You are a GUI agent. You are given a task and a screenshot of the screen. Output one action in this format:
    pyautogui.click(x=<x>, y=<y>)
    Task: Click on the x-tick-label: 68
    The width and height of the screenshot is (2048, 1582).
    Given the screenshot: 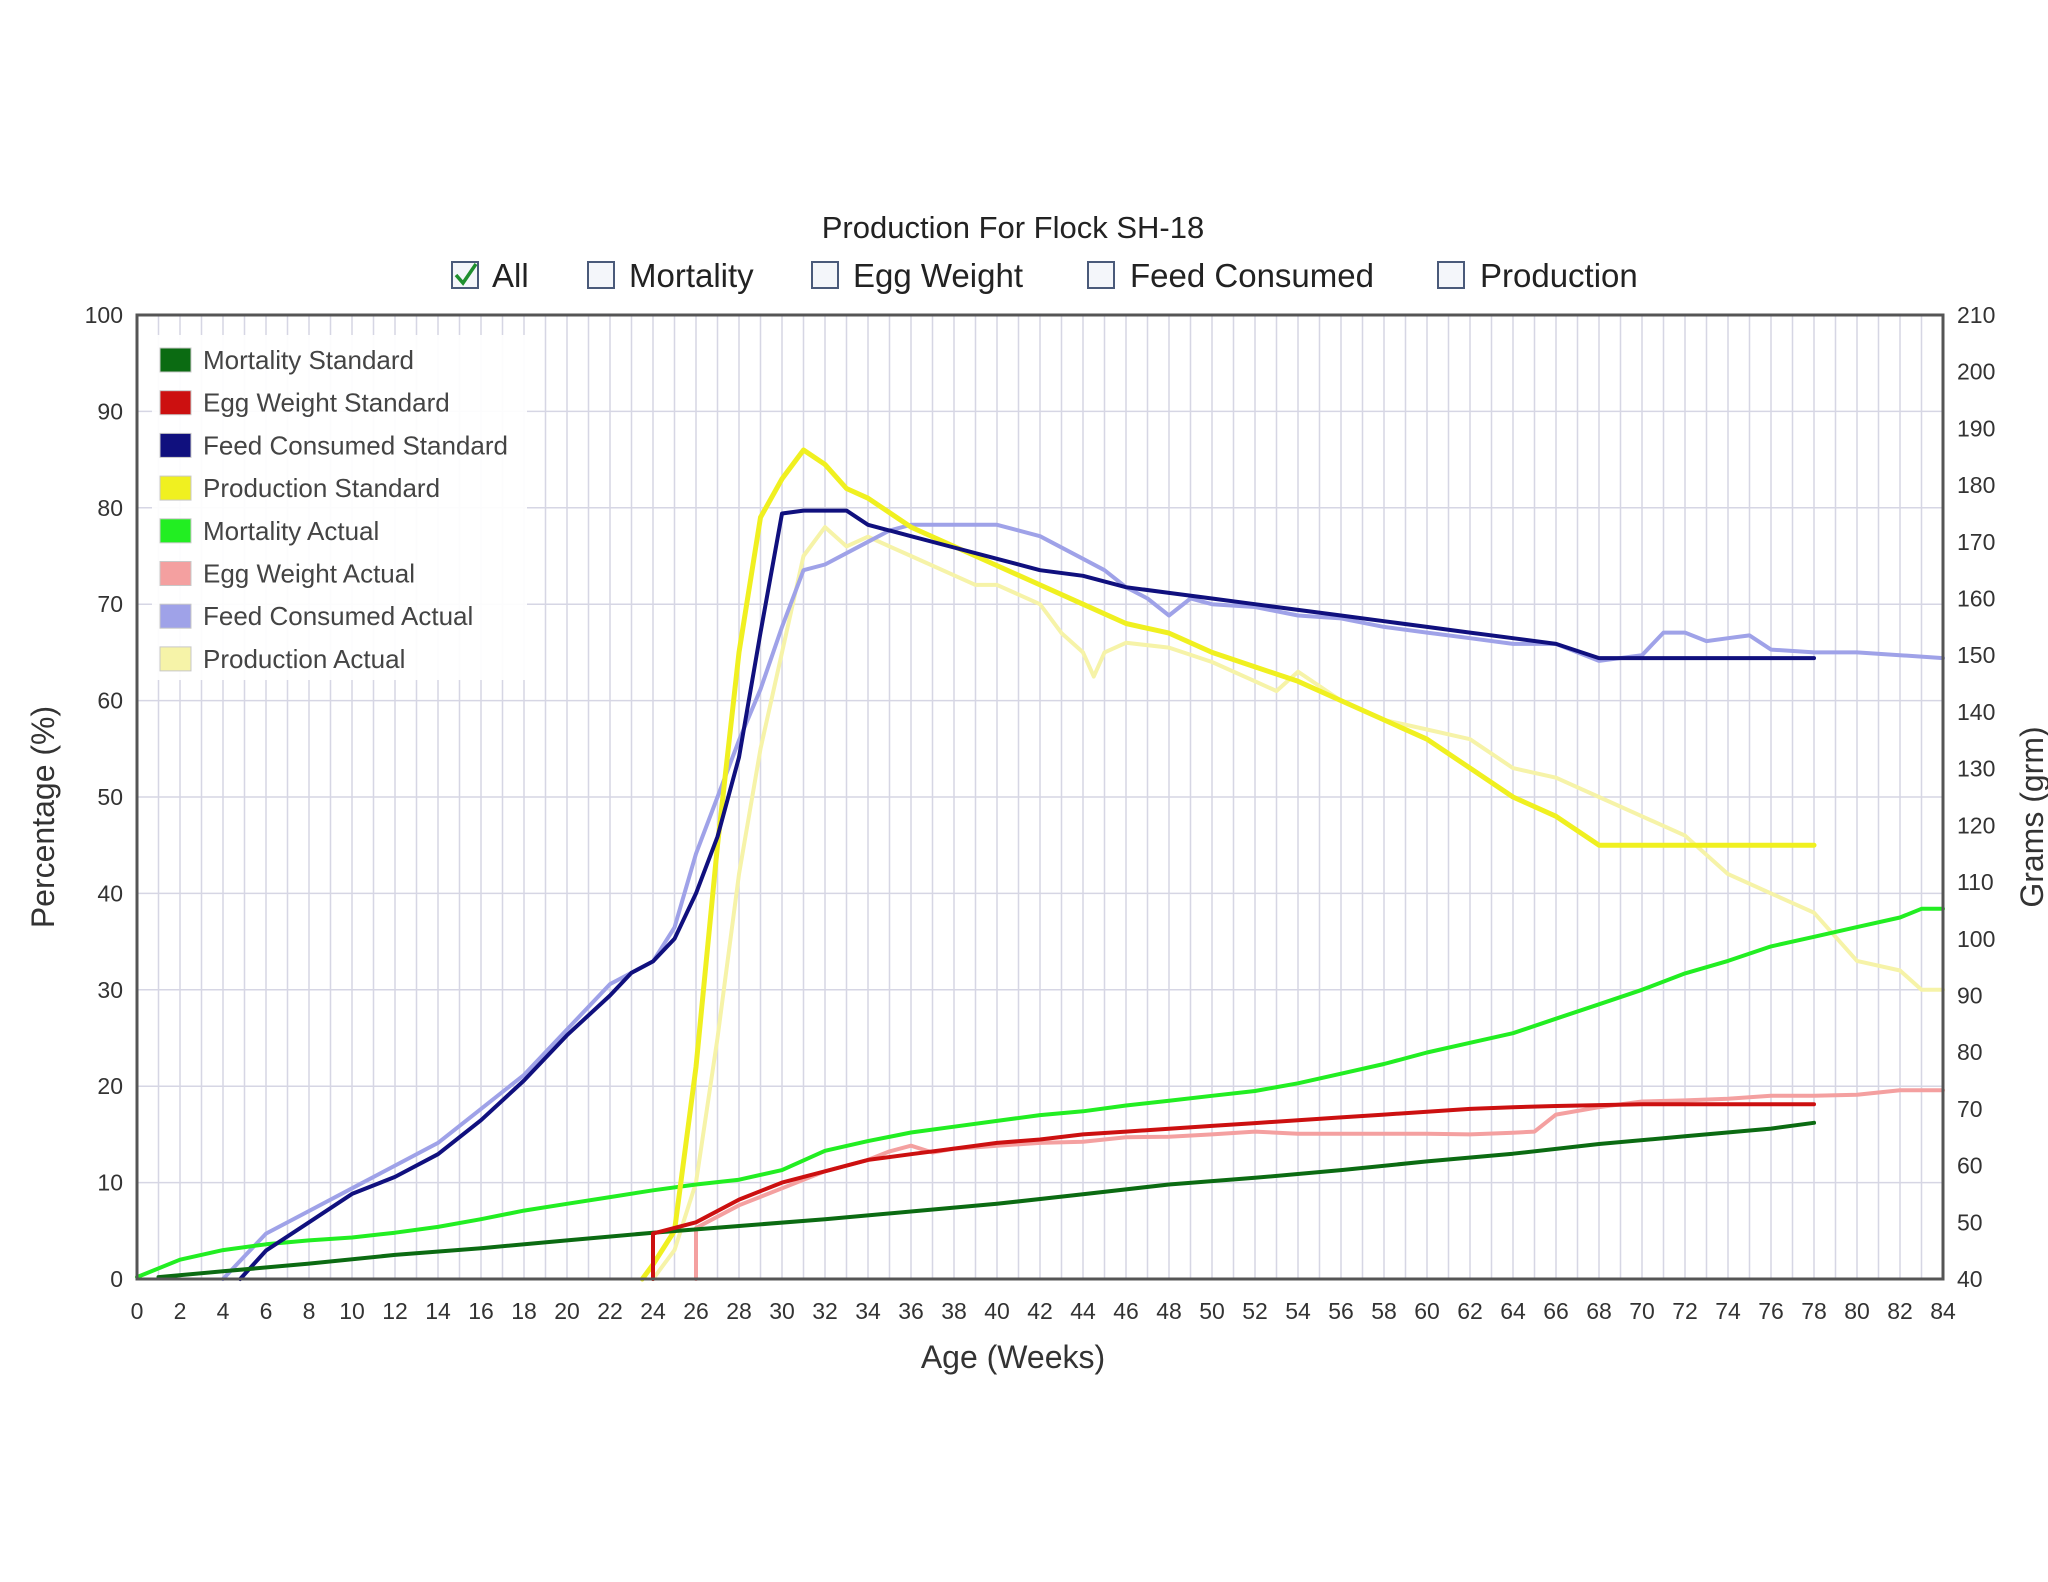 What is the action you would take?
    pyautogui.click(x=1599, y=1311)
    